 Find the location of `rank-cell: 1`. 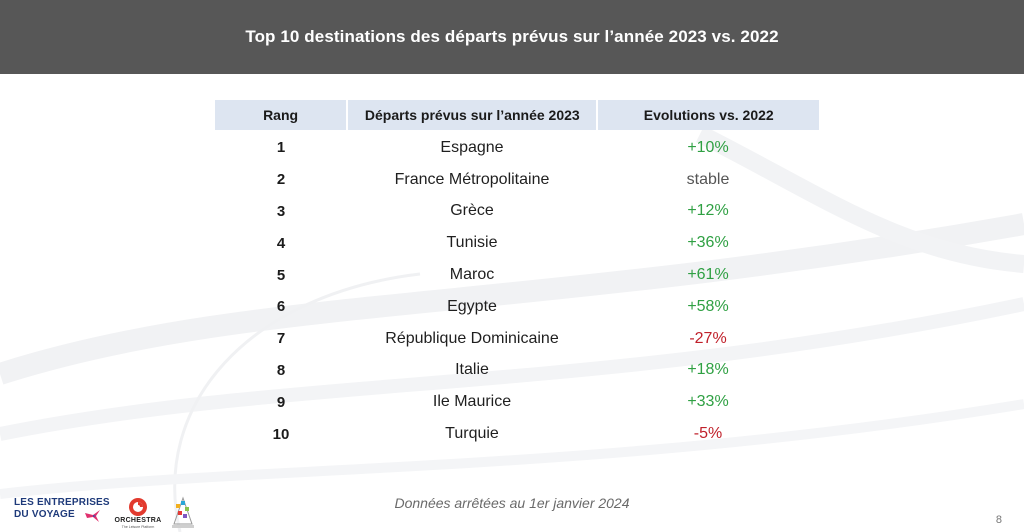

rank-cell: 1 is located at coordinates (281, 148).